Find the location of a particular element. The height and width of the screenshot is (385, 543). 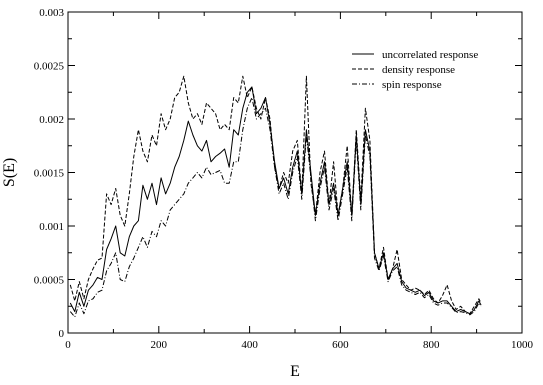

x-tick-label: 200 is located at coordinates (159, 345).